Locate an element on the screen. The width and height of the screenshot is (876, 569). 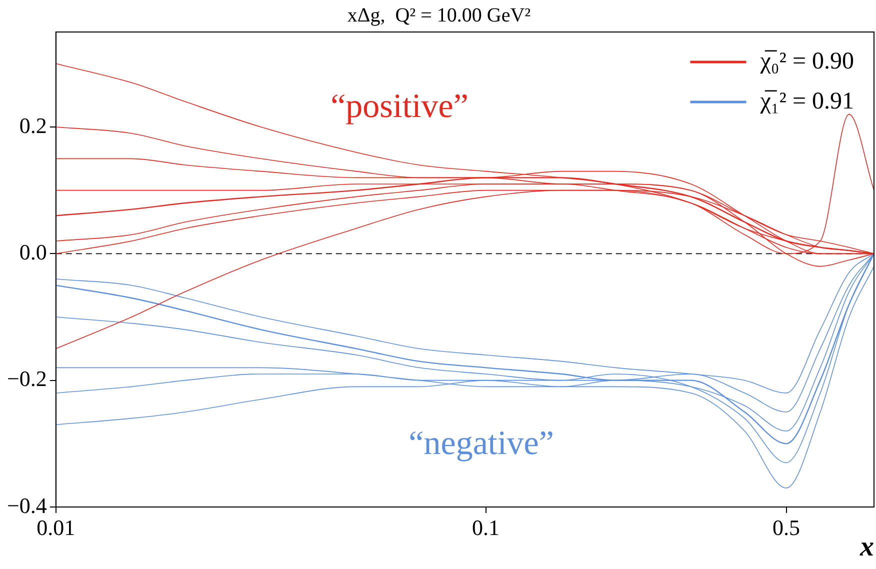
x-axis-title: x is located at coordinates (866, 546).